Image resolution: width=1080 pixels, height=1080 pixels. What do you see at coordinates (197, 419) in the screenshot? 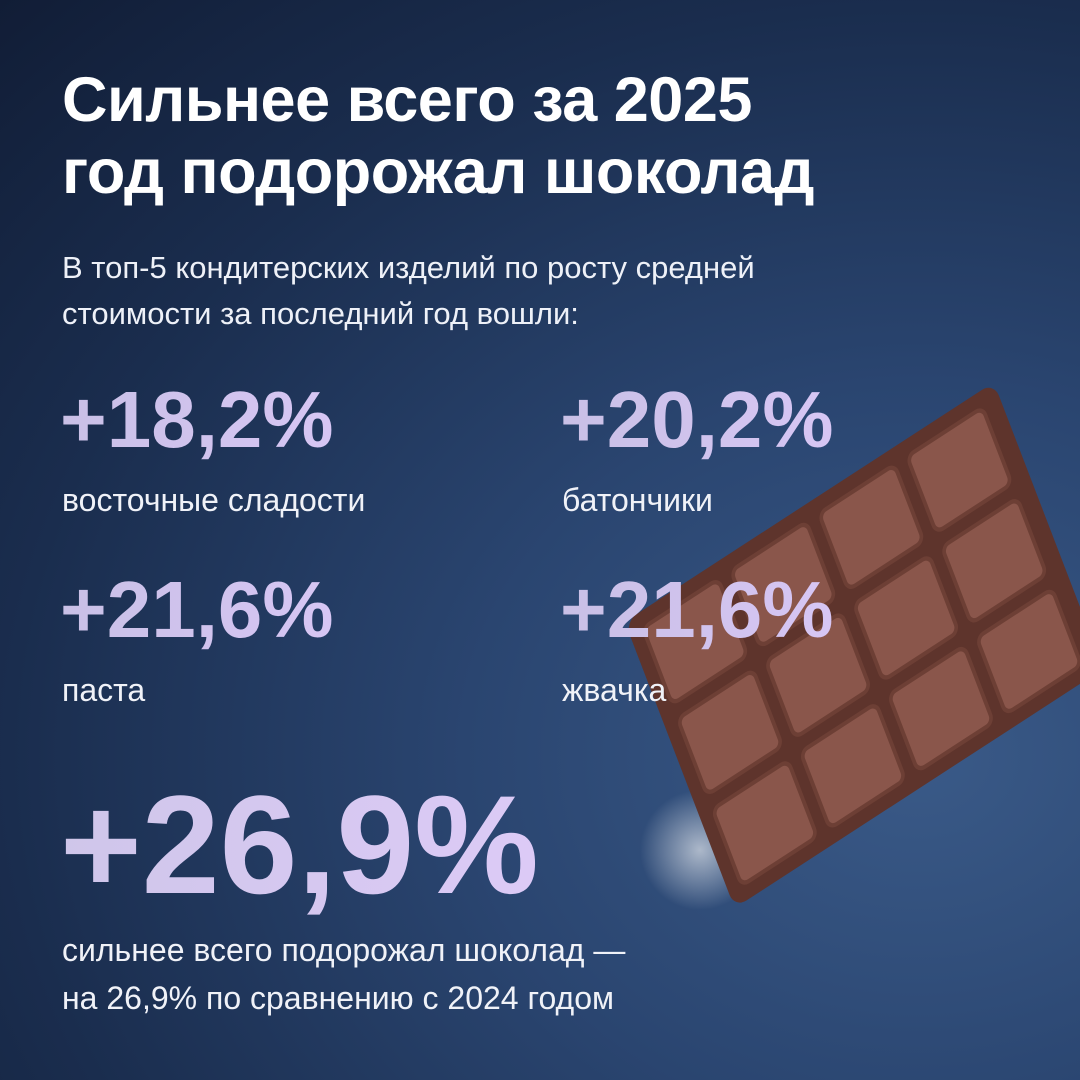
I see `stat-value: +18,2%` at bounding box center [197, 419].